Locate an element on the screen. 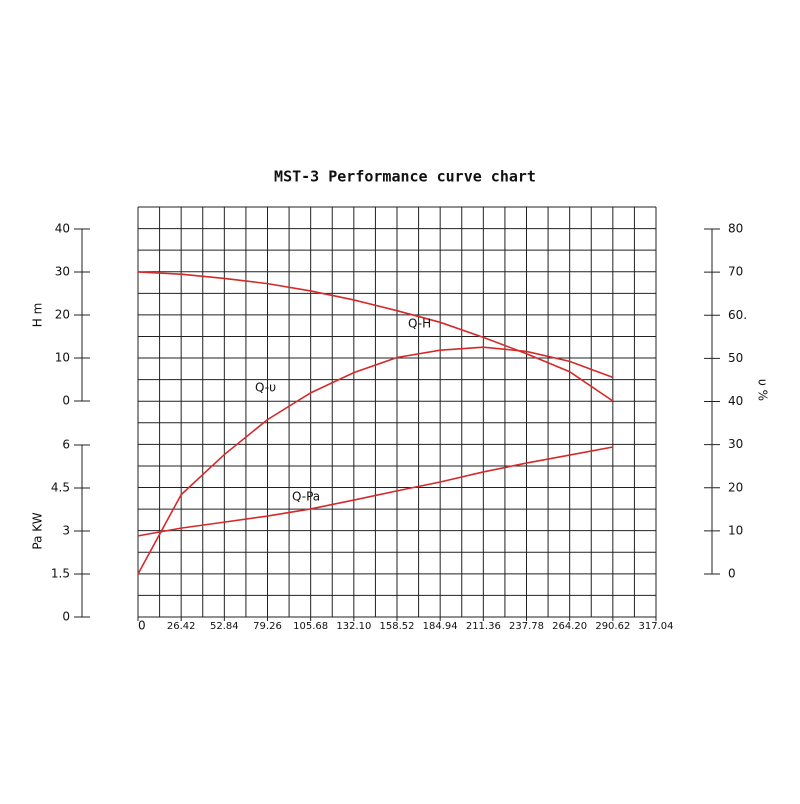  y-tick-label: 0 is located at coordinates (66, 401).